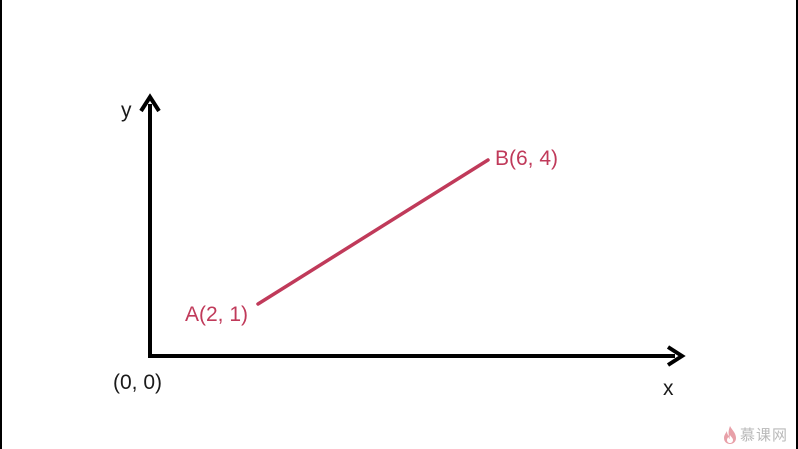  I want to click on point-a-label: A(2, 1), so click(216, 314).